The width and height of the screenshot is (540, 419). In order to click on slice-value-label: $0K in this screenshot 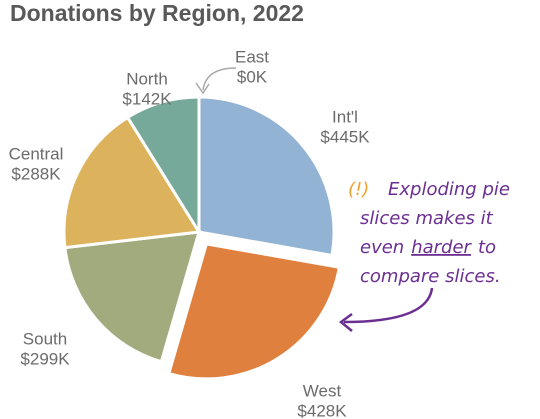, I will do `click(252, 76)`.